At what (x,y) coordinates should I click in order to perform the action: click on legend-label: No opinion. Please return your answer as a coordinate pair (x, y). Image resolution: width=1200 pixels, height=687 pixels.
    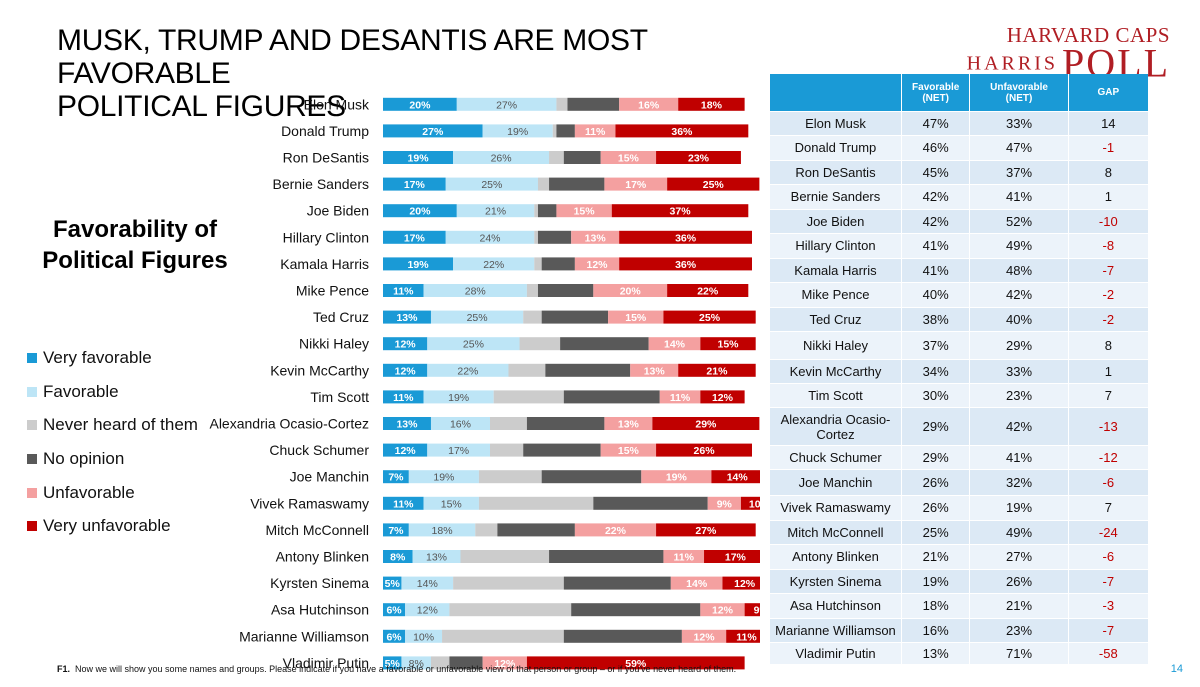
    Looking at the image, I should click on (84, 458).